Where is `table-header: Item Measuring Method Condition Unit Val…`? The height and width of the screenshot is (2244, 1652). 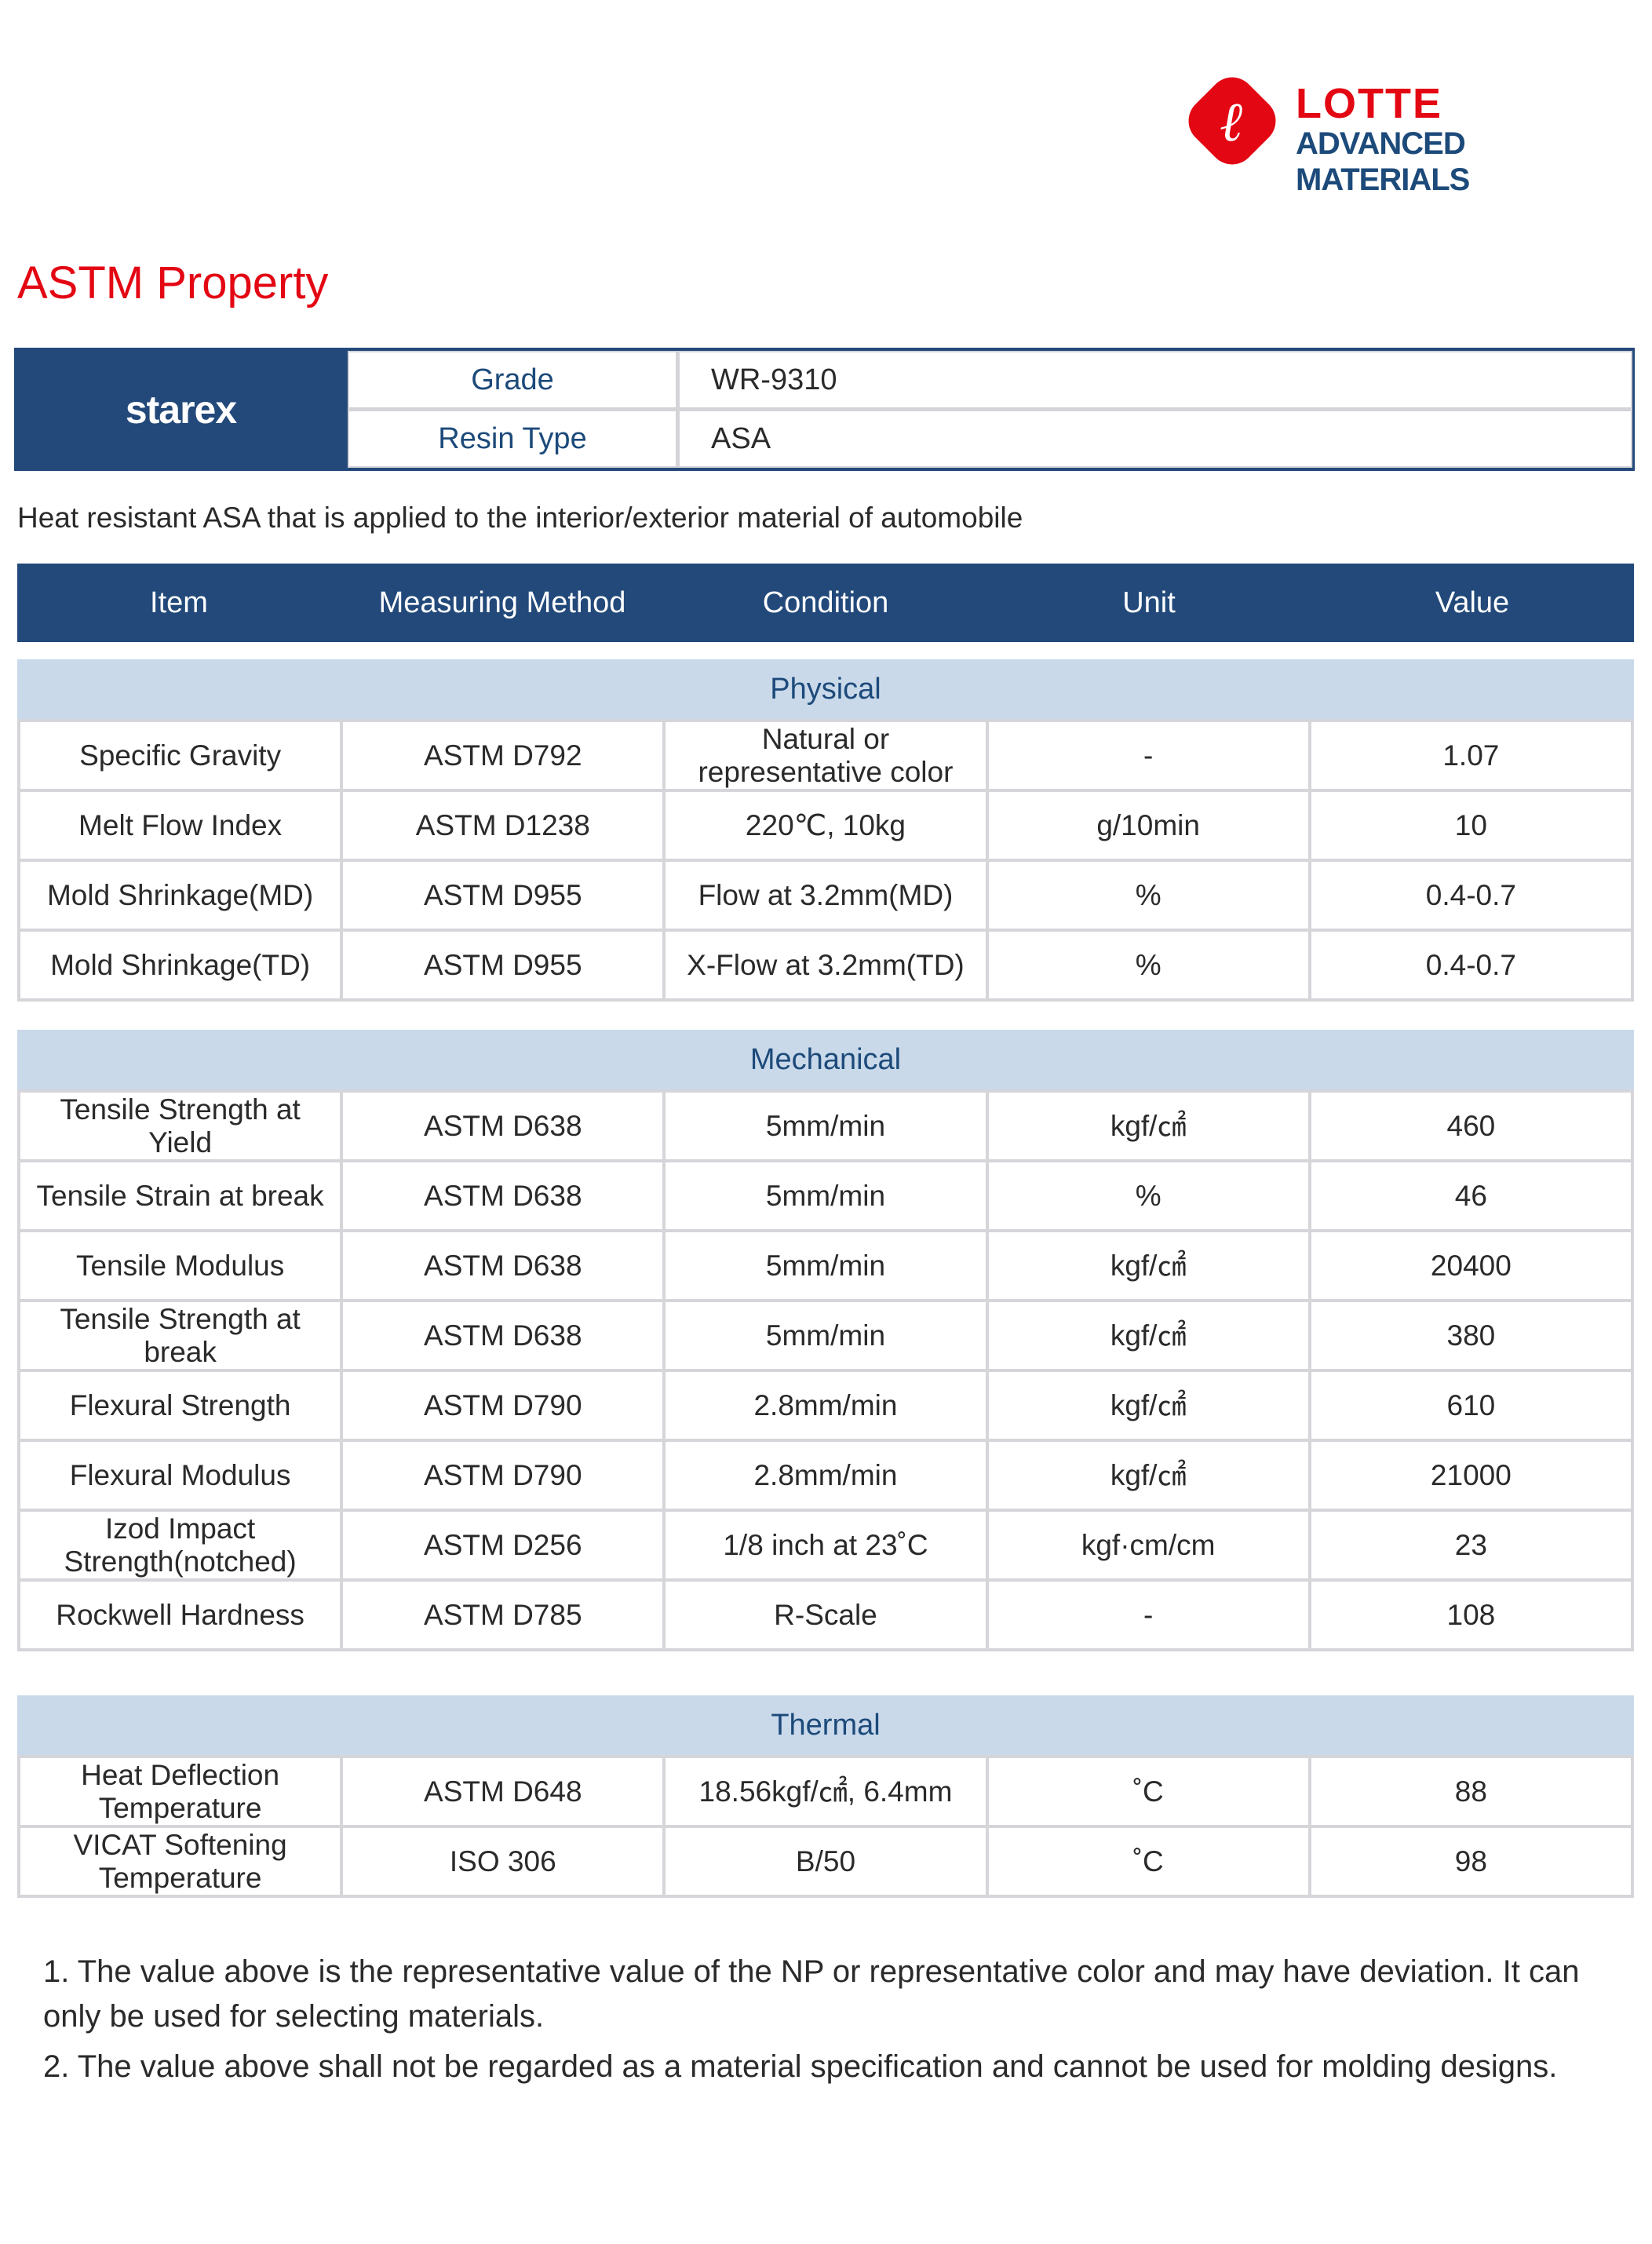
table-header: Item Measuring Method Condition Unit Val… is located at coordinates (826, 603).